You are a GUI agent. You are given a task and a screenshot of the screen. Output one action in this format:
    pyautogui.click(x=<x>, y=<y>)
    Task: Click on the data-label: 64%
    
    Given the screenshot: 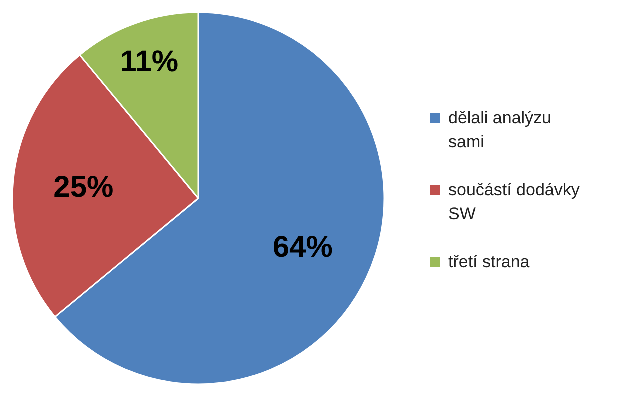 What is the action you would take?
    pyautogui.click(x=302, y=247)
    